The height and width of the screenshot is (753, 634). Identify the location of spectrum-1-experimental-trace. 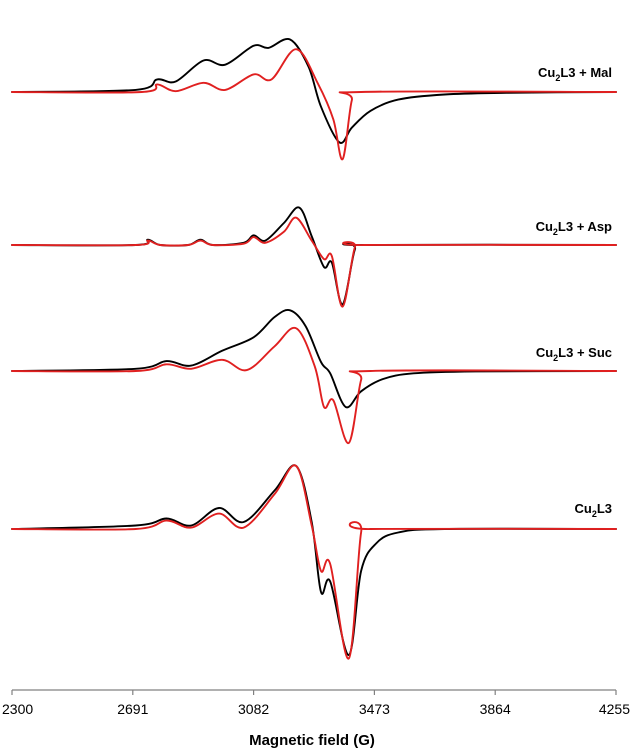
(314, 90).